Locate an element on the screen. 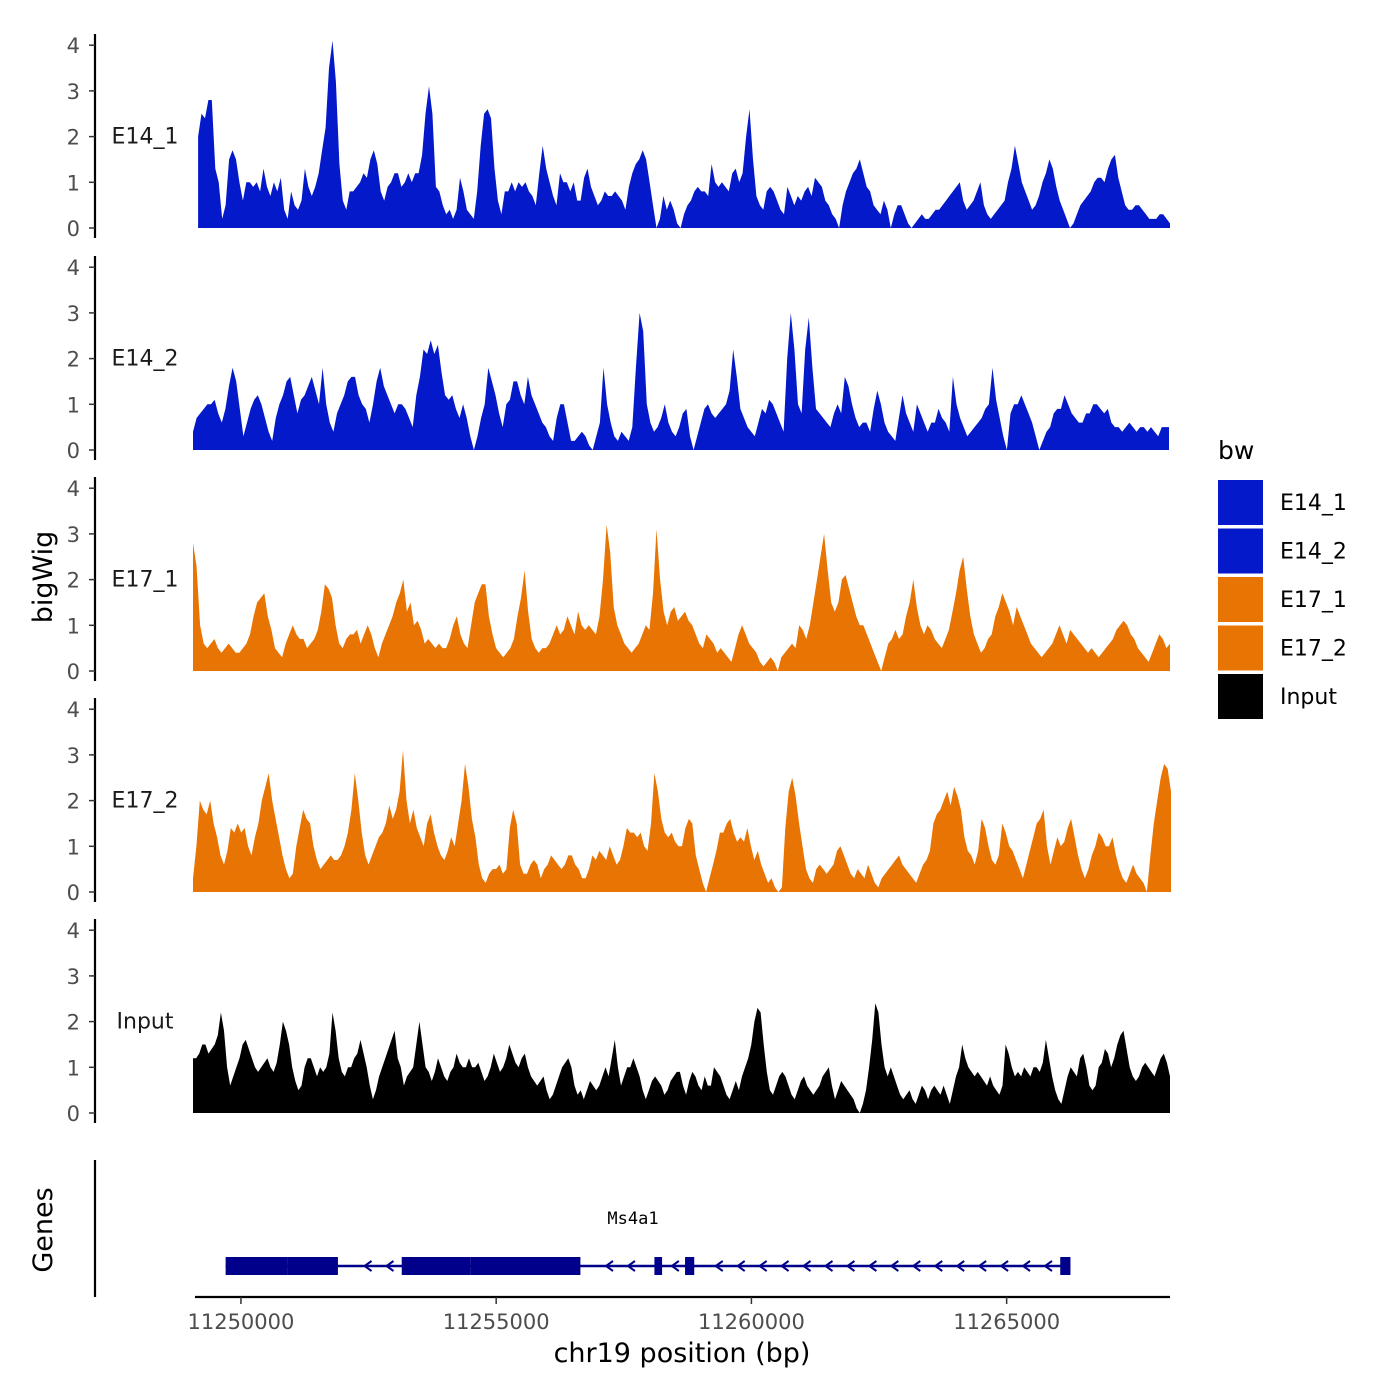  y-axis-title: bigWig is located at coordinates (43, 577).